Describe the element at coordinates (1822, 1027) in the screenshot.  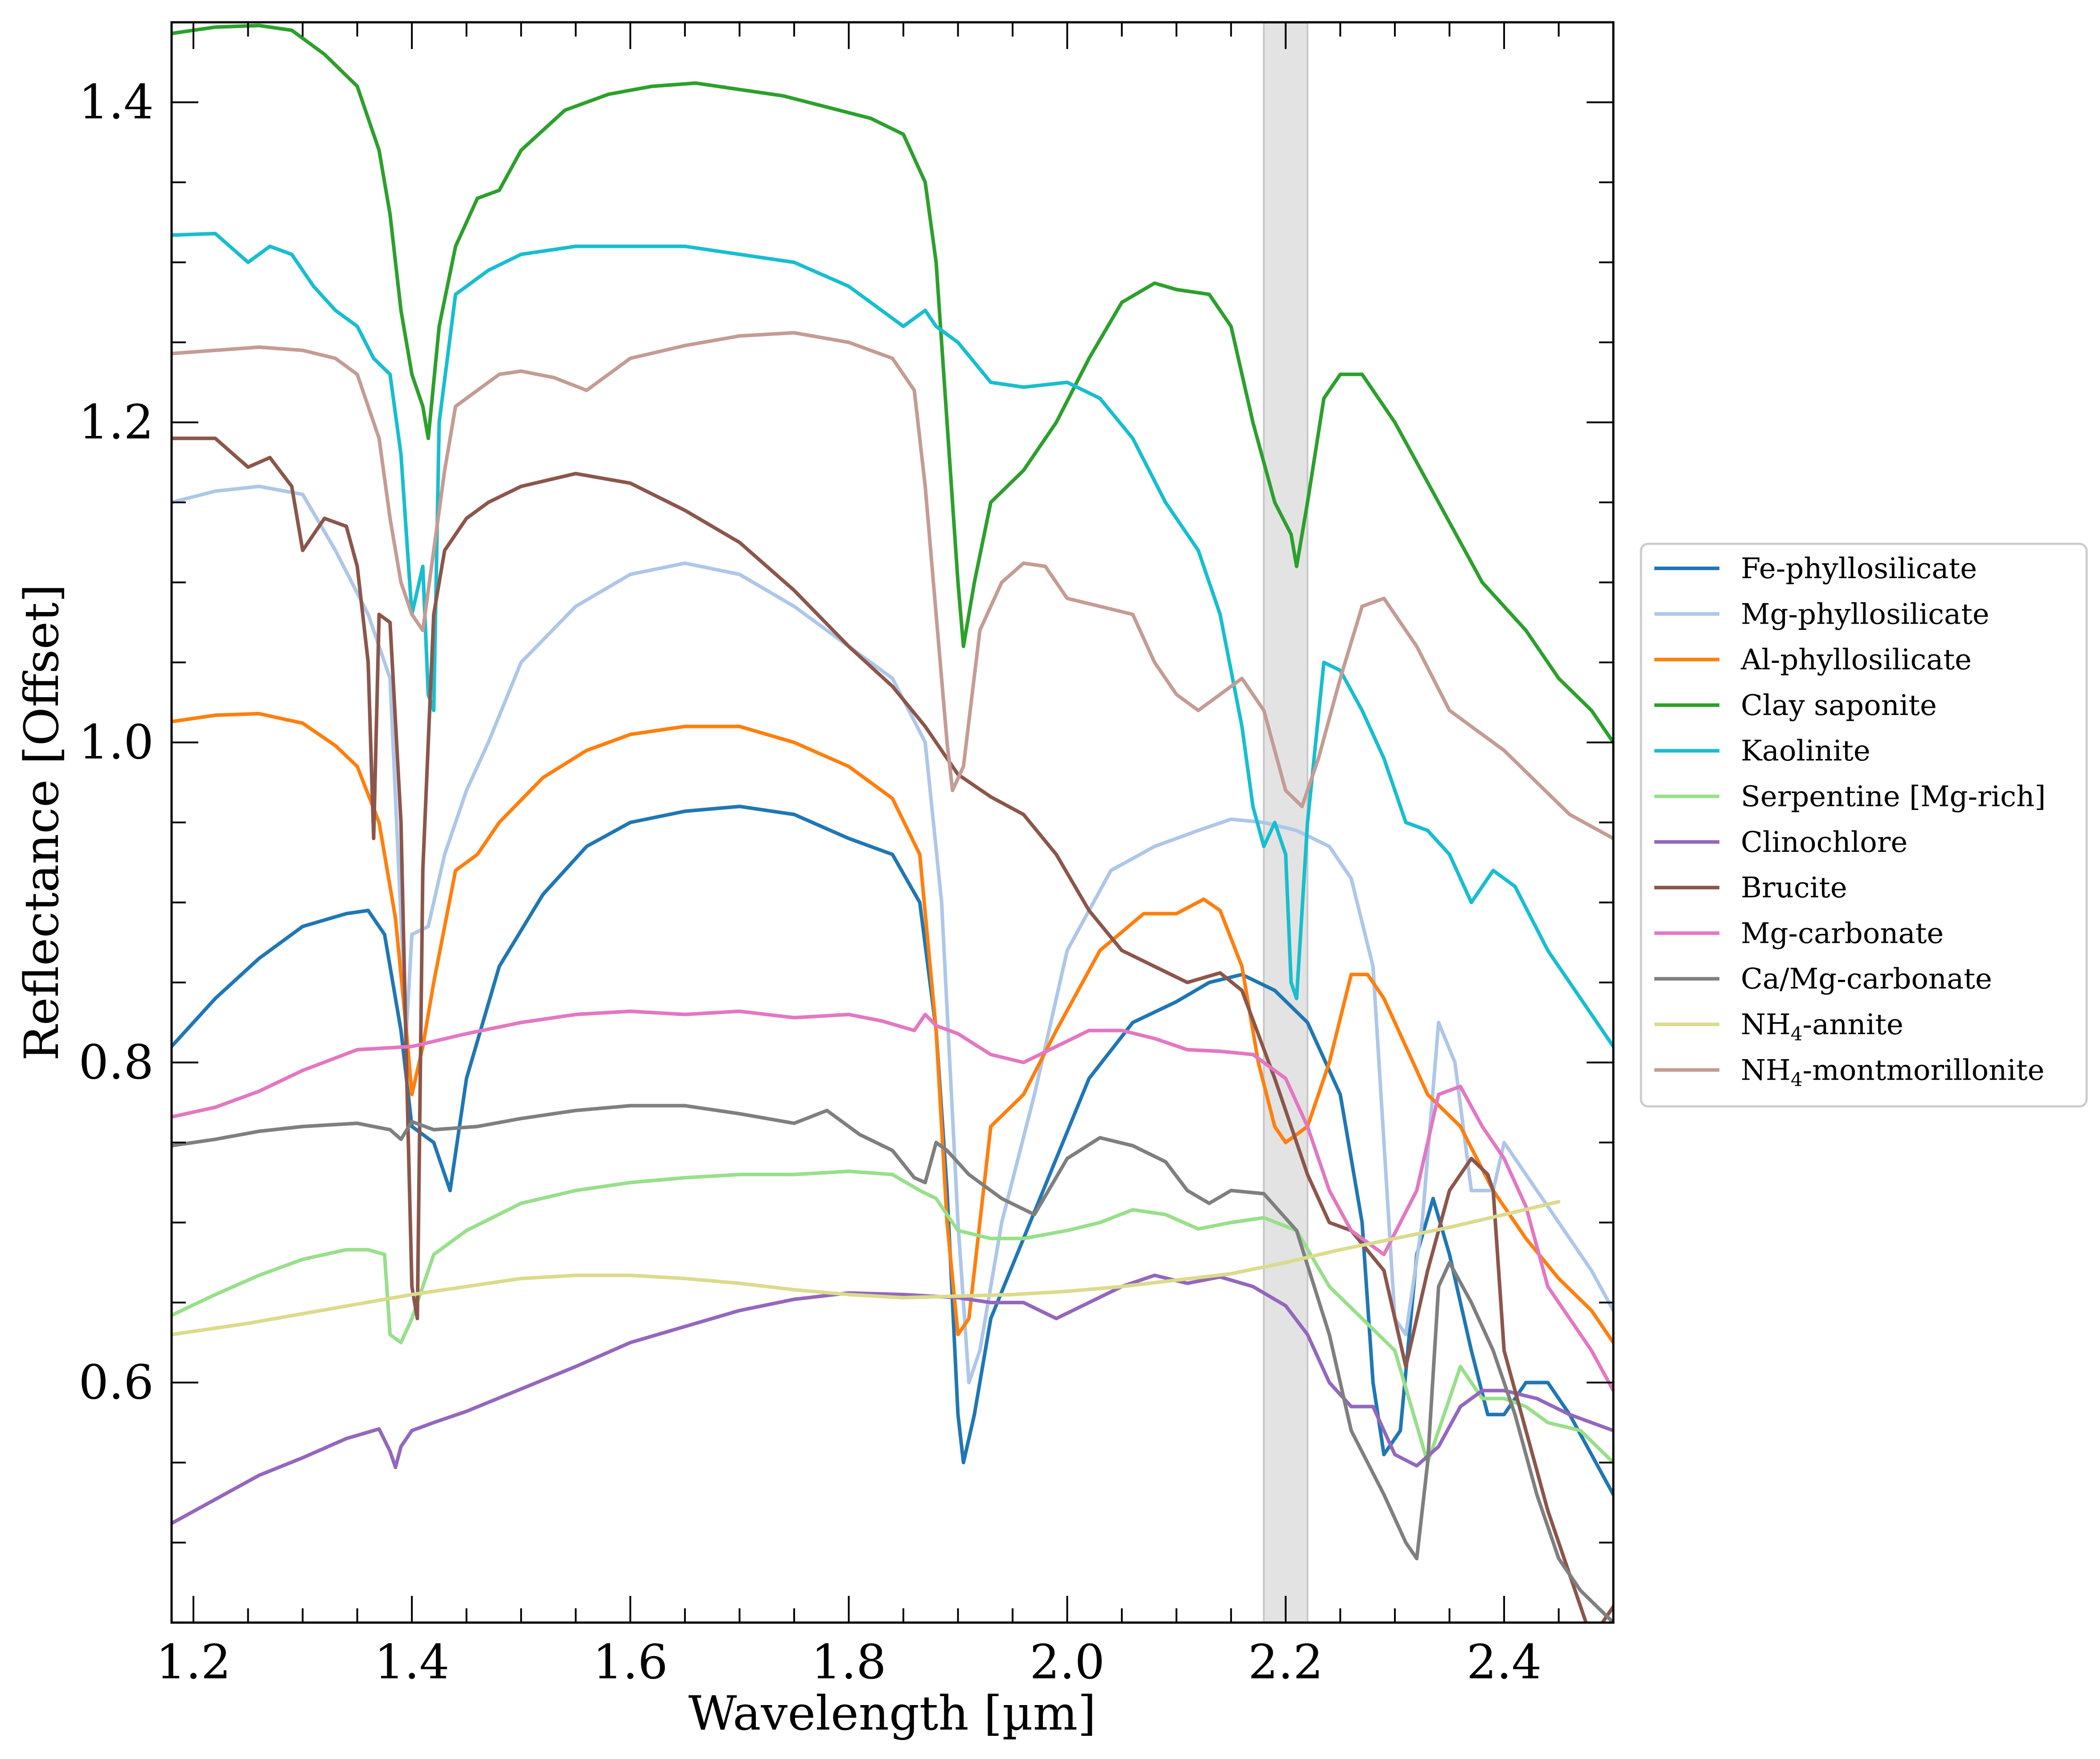
I see `legend-label: NH4-annite` at that location.